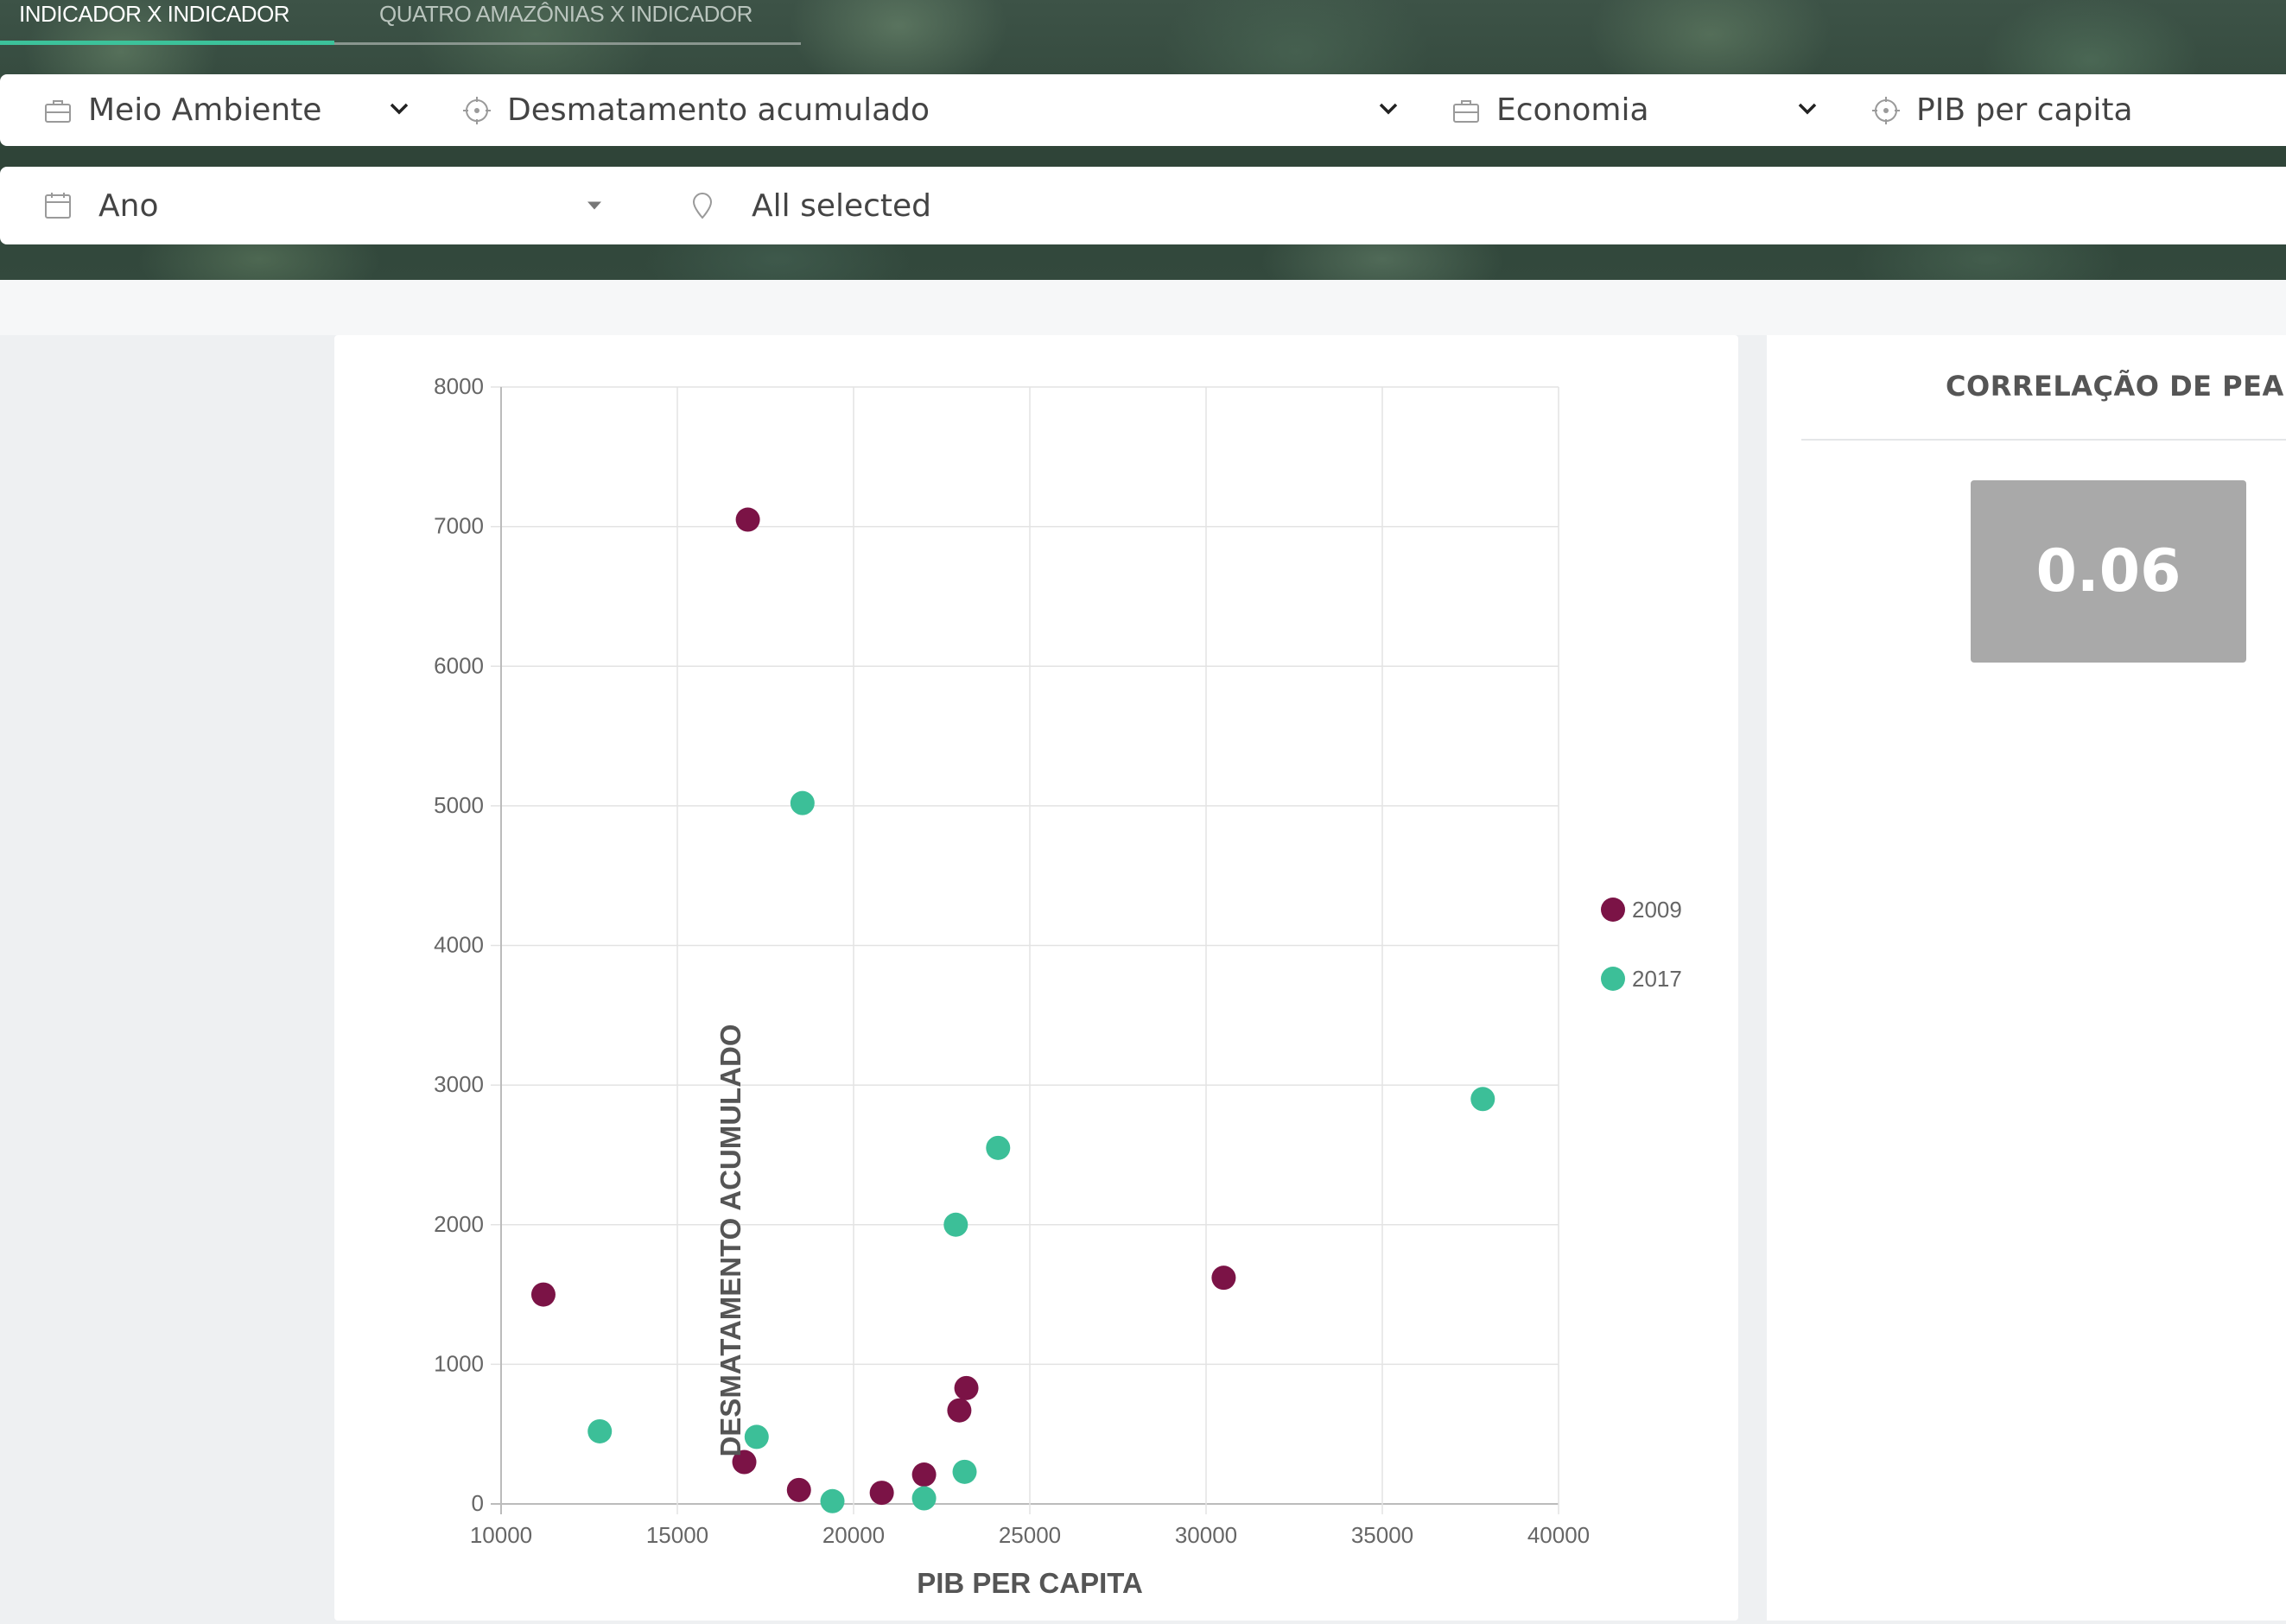 Image resolution: width=2286 pixels, height=1624 pixels. I want to click on year-label: Ano, so click(128, 205).